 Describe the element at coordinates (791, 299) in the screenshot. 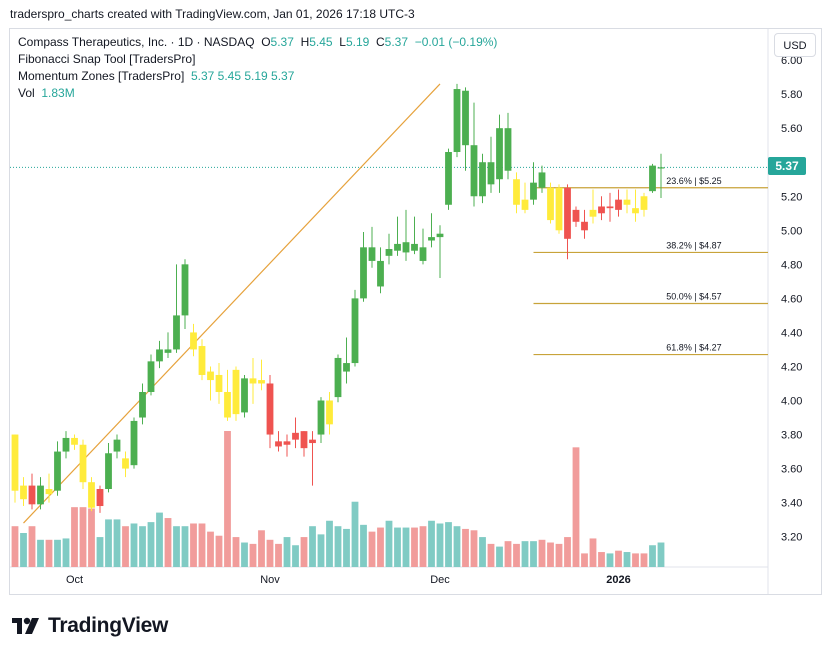

I see `y-tick-label: 4.60` at that location.